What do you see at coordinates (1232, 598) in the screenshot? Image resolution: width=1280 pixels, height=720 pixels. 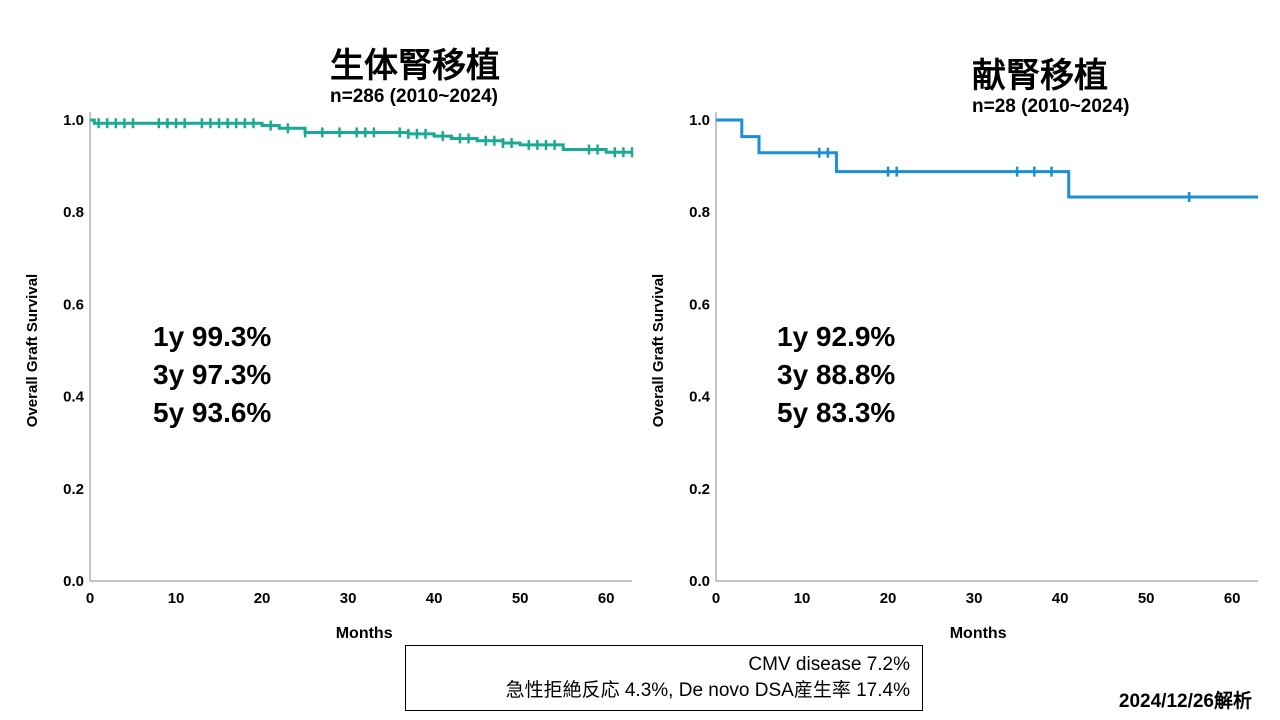 I see `right-x-tick-label: 60` at bounding box center [1232, 598].